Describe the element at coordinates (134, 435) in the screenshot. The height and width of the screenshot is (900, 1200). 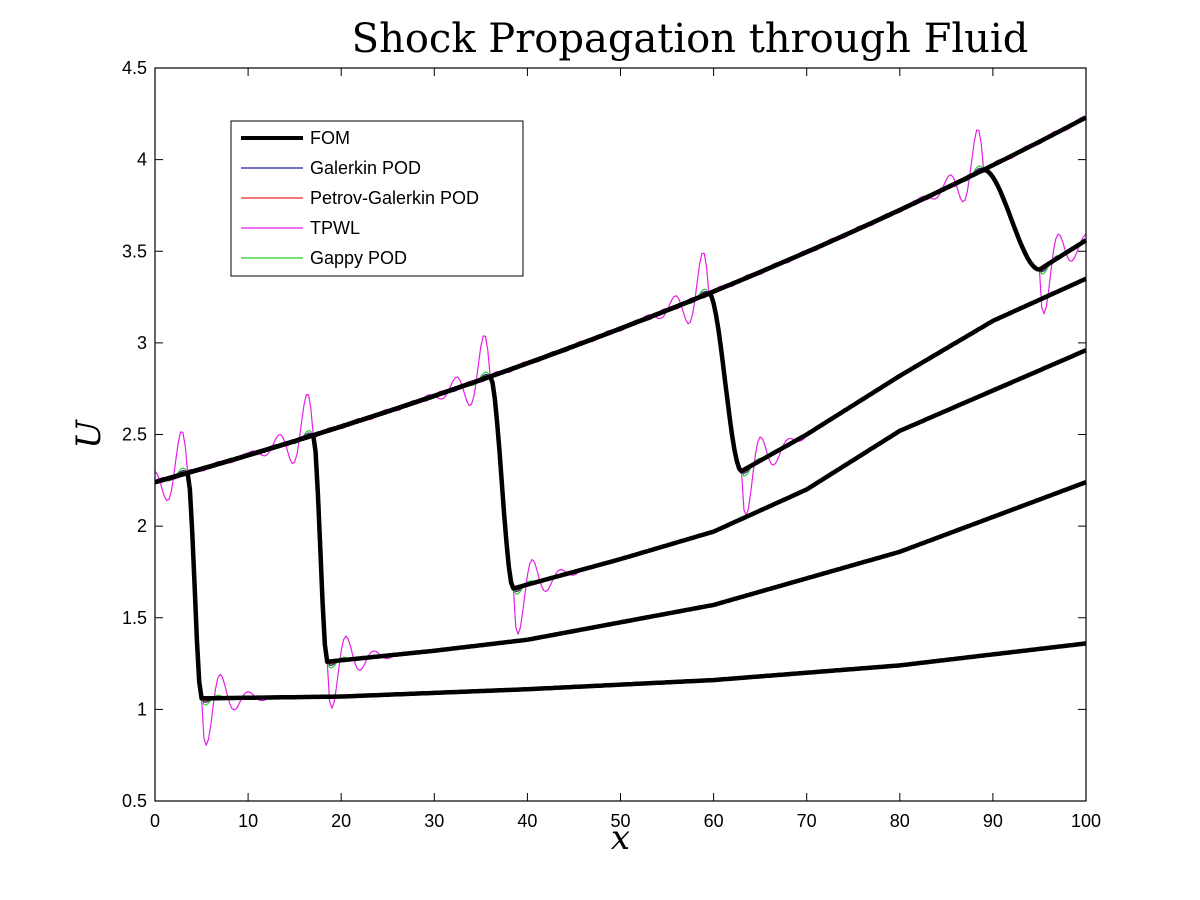
I see `y-tick-label: 2.5` at that location.